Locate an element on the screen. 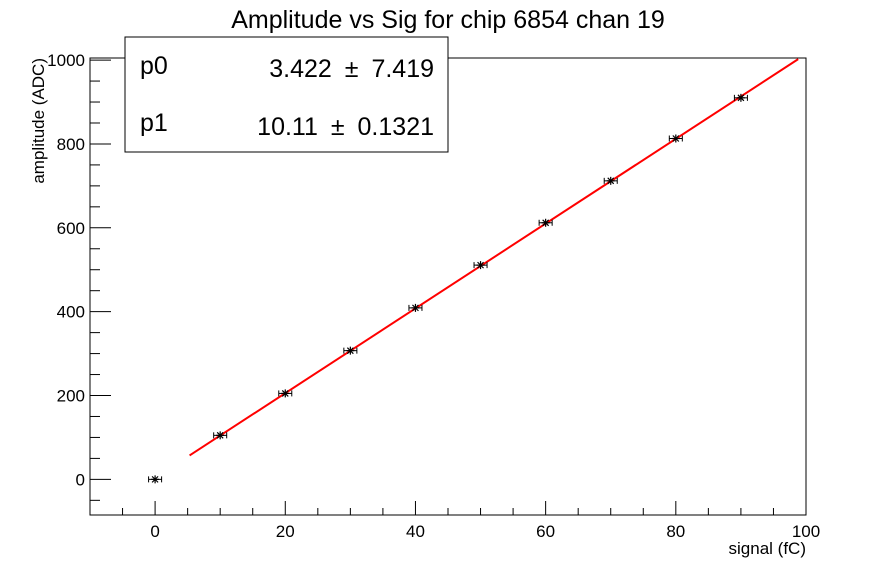  stats-p1-error: 0.1321 is located at coordinates (396, 127).